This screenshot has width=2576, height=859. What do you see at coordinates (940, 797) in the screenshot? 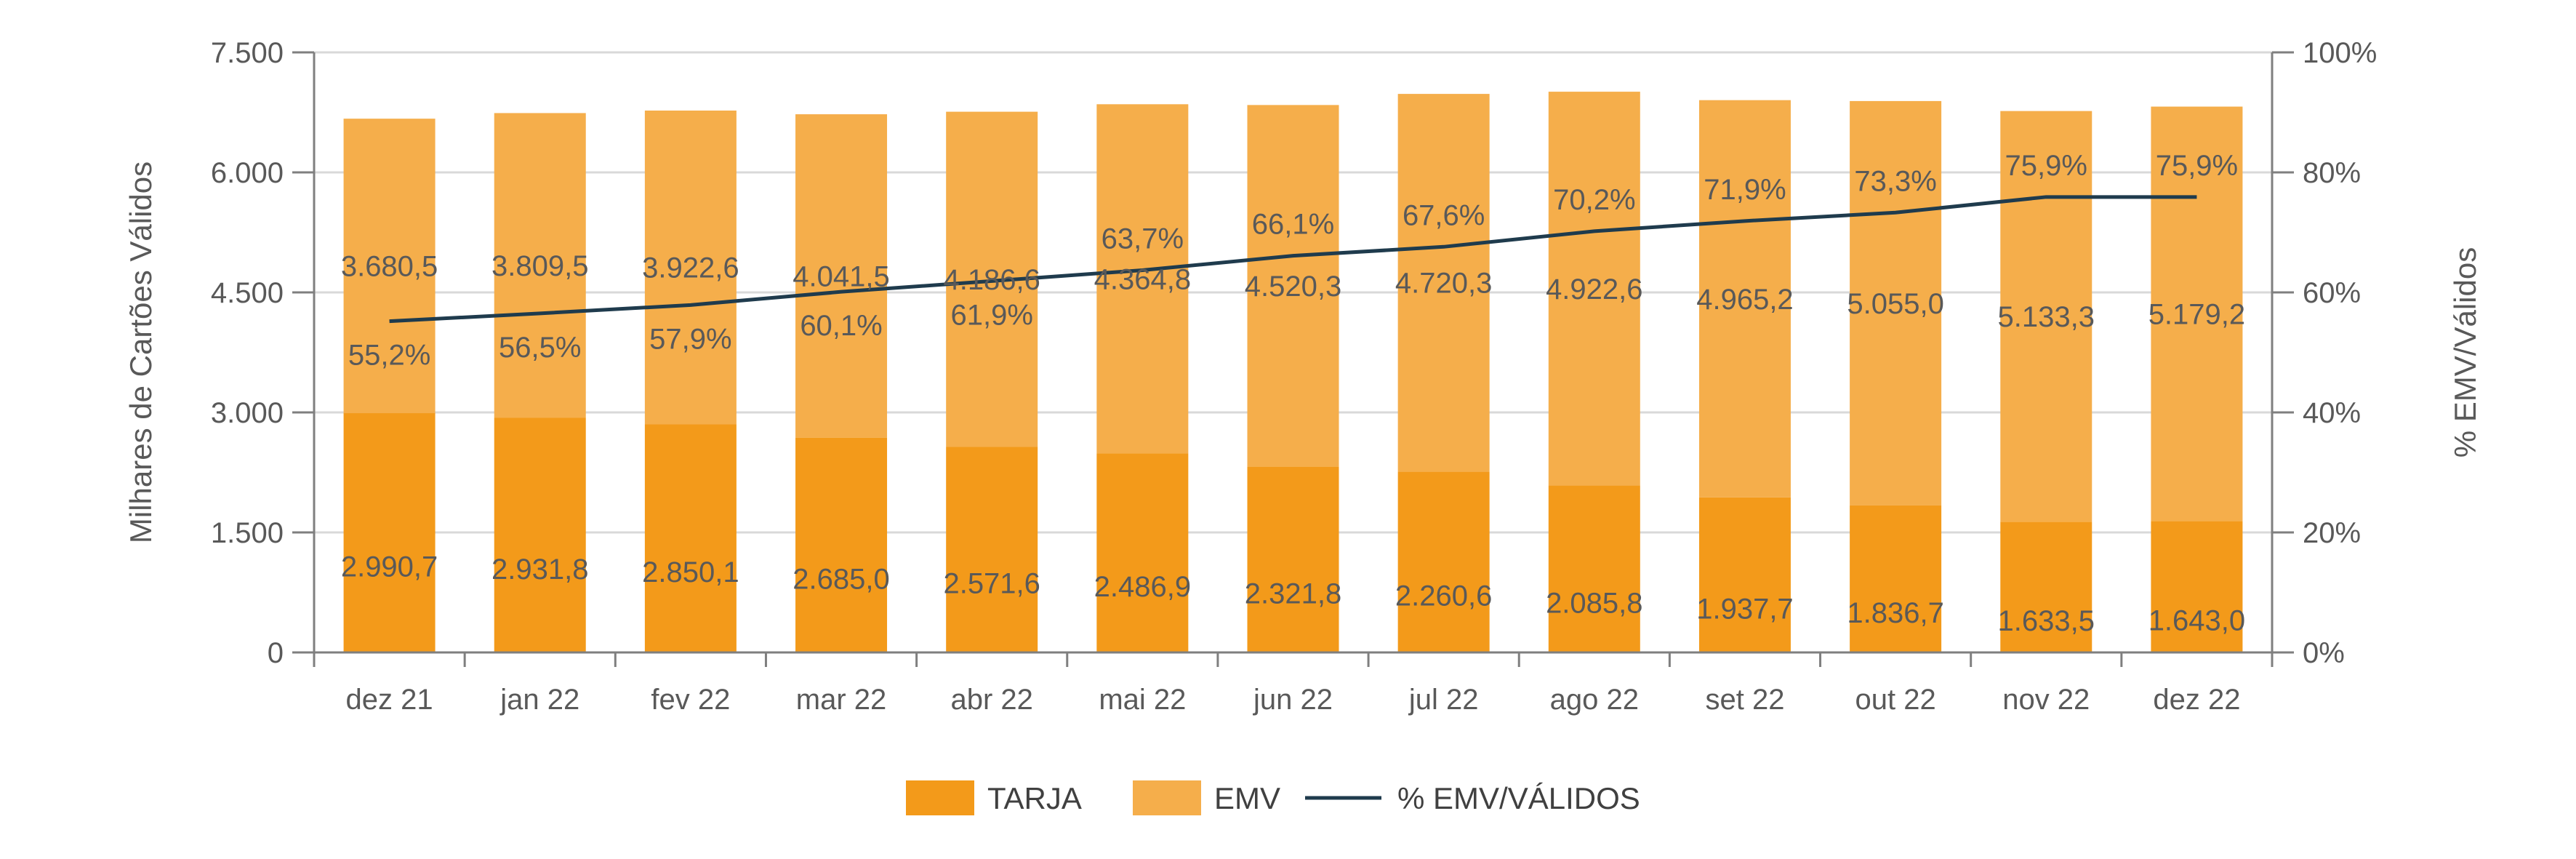
I see `legend-swatch-tarja` at bounding box center [940, 797].